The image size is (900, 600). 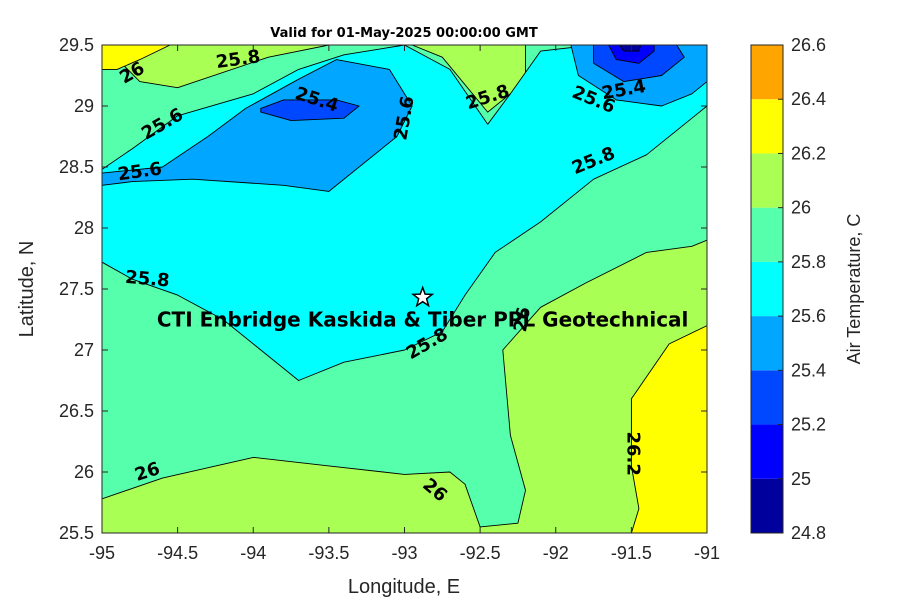 I want to click on x-tick-label: -92, so click(x=556, y=553).